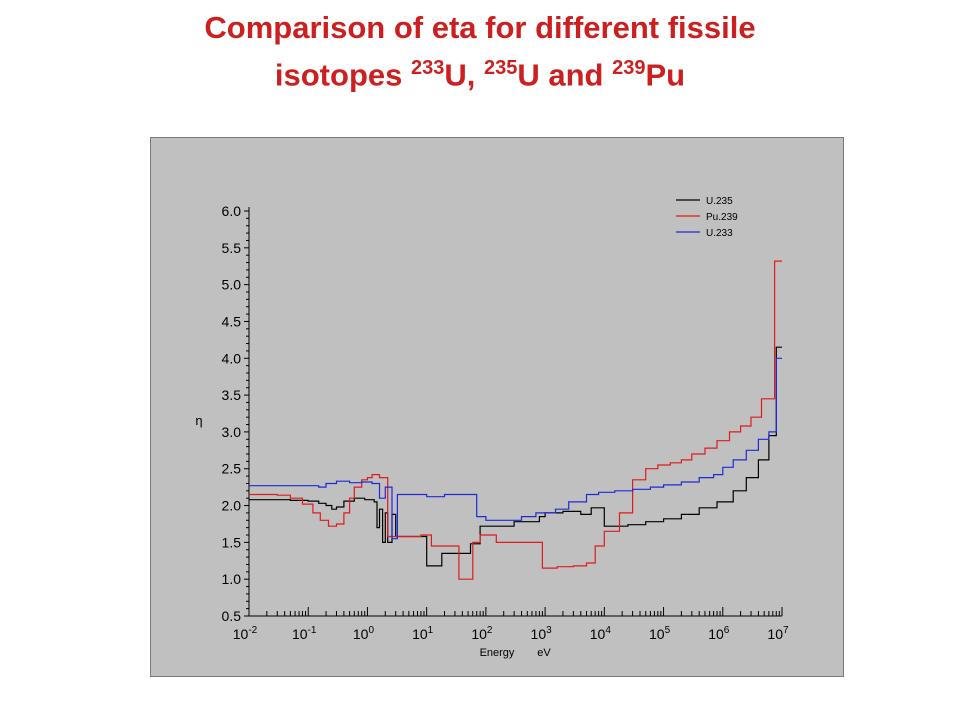 Image resolution: width=960 pixels, height=720 pixels. Describe the element at coordinates (304, 633) in the screenshot. I see `x-tick-label: 10⁻¹` at that location.